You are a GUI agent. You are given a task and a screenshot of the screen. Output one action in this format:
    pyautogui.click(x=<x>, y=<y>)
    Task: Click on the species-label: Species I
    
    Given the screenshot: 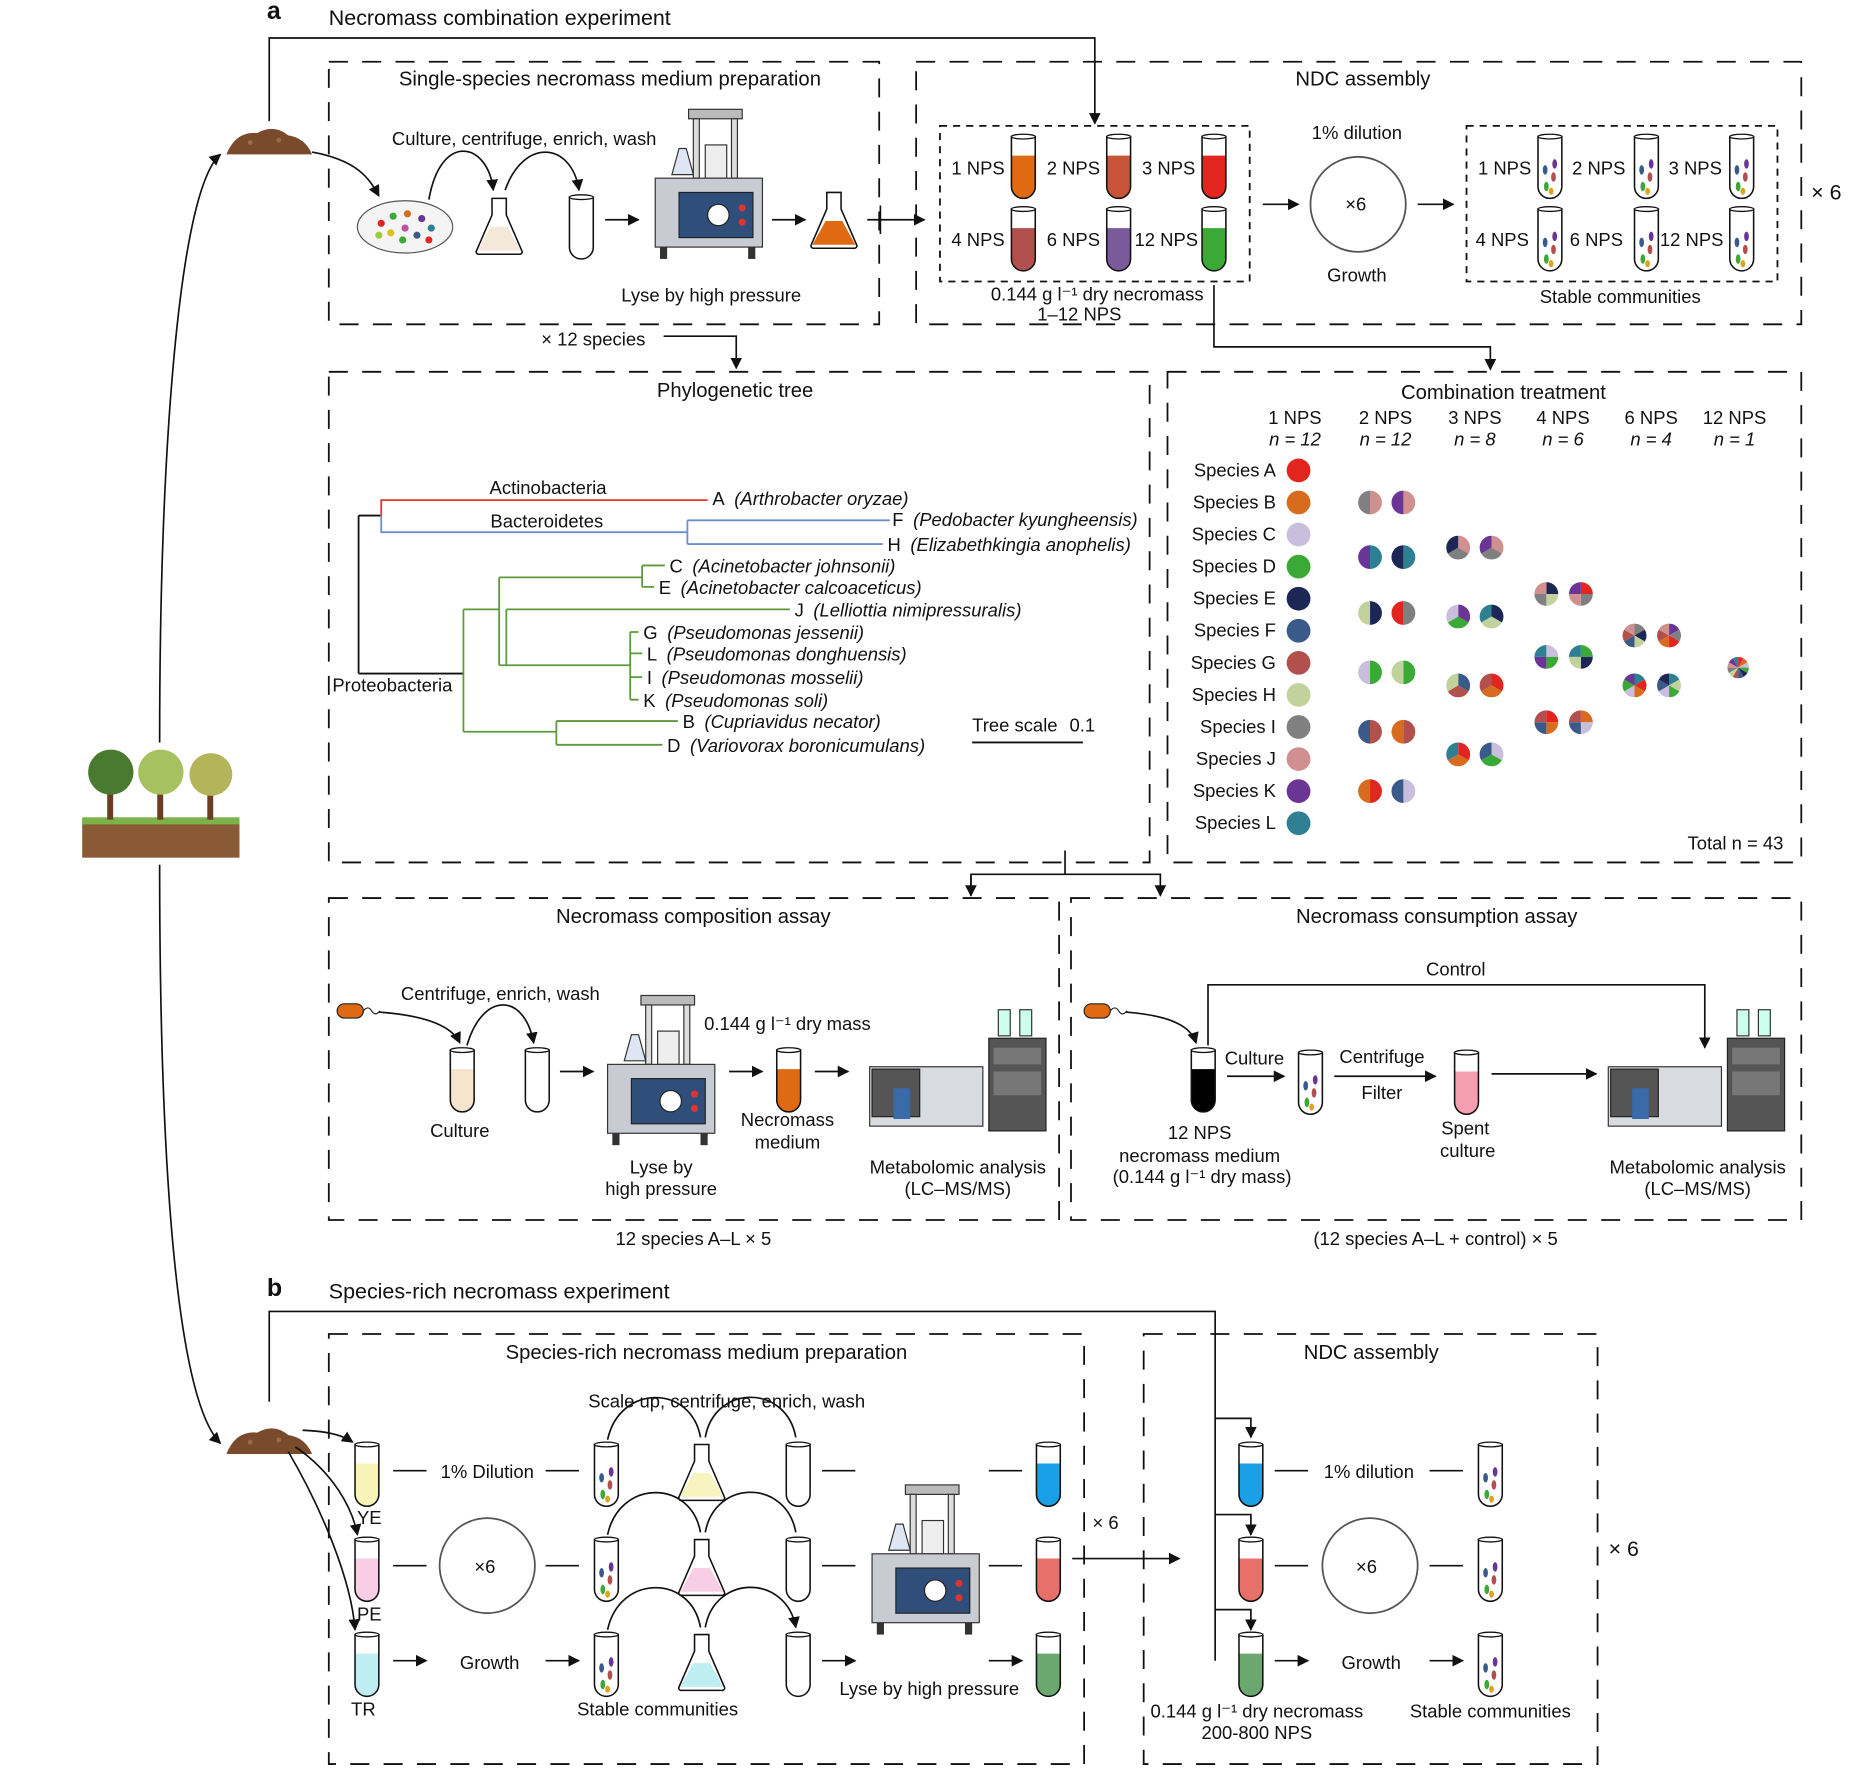 What is the action you would take?
    pyautogui.click(x=1238, y=726)
    